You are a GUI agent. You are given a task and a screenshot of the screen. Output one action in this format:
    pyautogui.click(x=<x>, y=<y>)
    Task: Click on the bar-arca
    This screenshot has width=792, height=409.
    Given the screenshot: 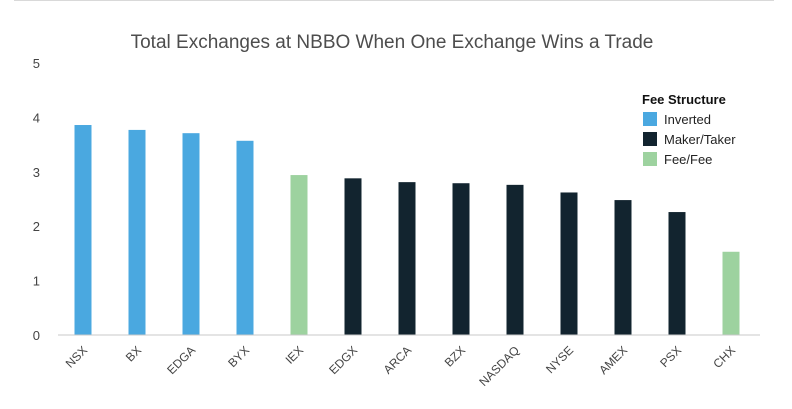 What is the action you would take?
    pyautogui.click(x=407, y=258)
    